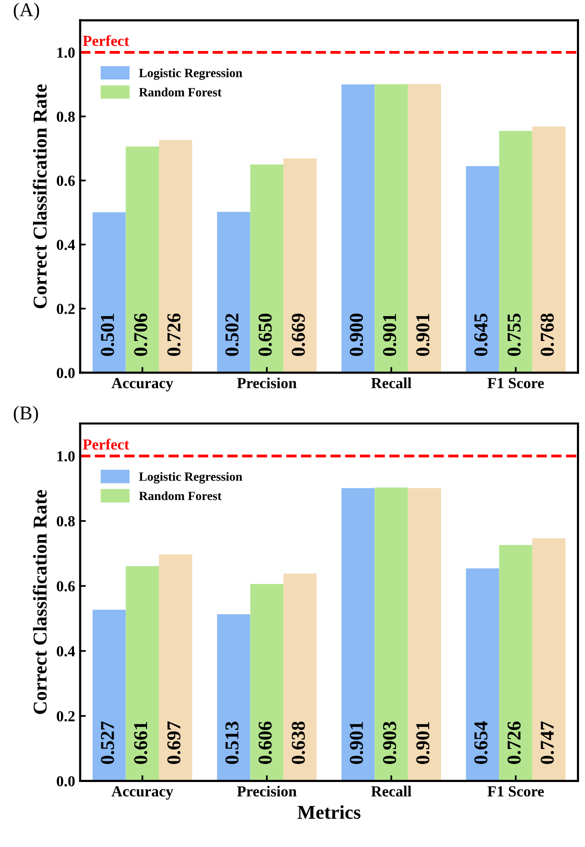 The image size is (585, 847). I want to click on data-label: 0.501, so click(107, 335).